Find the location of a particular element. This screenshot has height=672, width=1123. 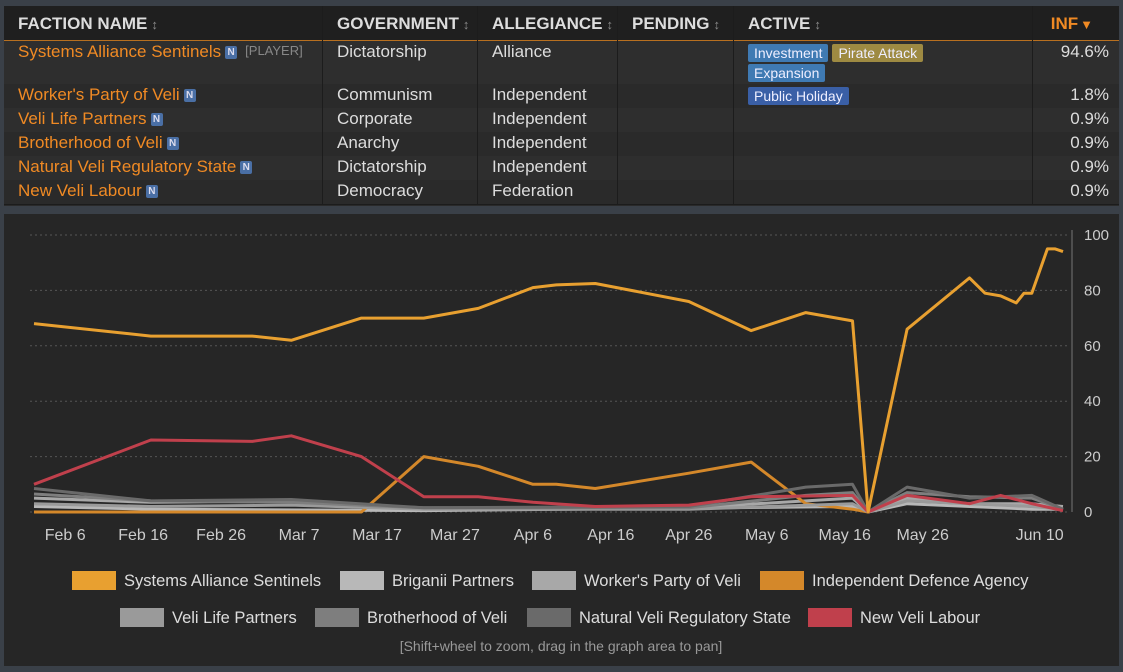

faction-name-cell: Veli Life Partners N is located at coordinates (90, 119).